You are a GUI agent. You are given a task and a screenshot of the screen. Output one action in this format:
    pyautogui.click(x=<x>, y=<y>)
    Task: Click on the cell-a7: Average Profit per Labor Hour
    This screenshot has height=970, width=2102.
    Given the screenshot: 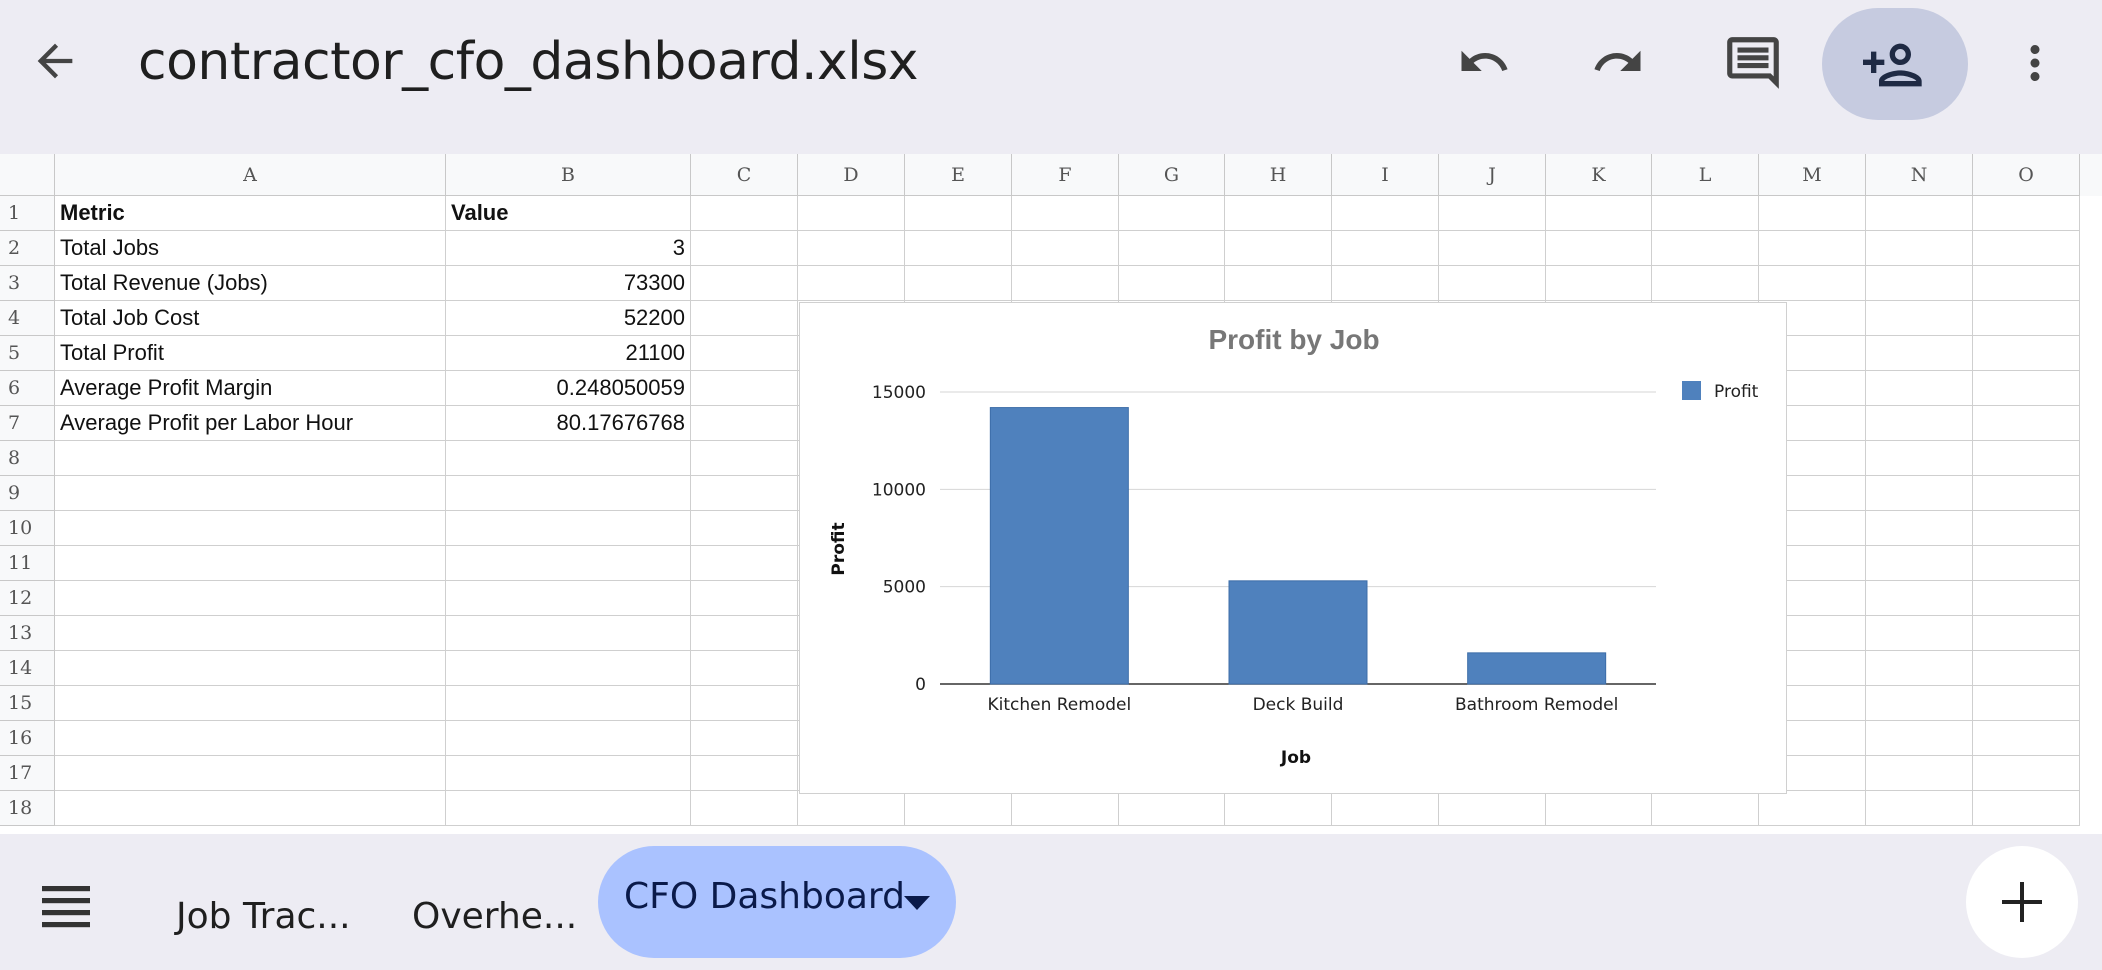 What is the action you would take?
    pyautogui.click(x=250, y=423)
    